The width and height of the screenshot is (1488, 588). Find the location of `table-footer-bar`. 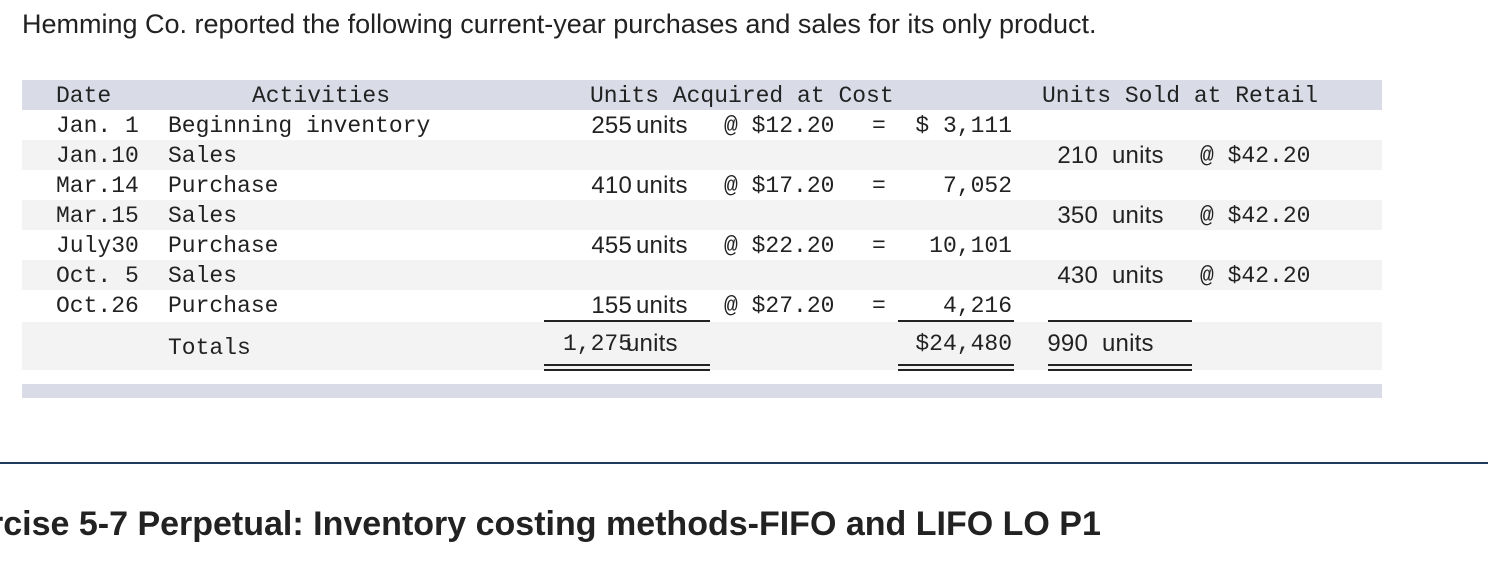

table-footer-bar is located at coordinates (702, 391).